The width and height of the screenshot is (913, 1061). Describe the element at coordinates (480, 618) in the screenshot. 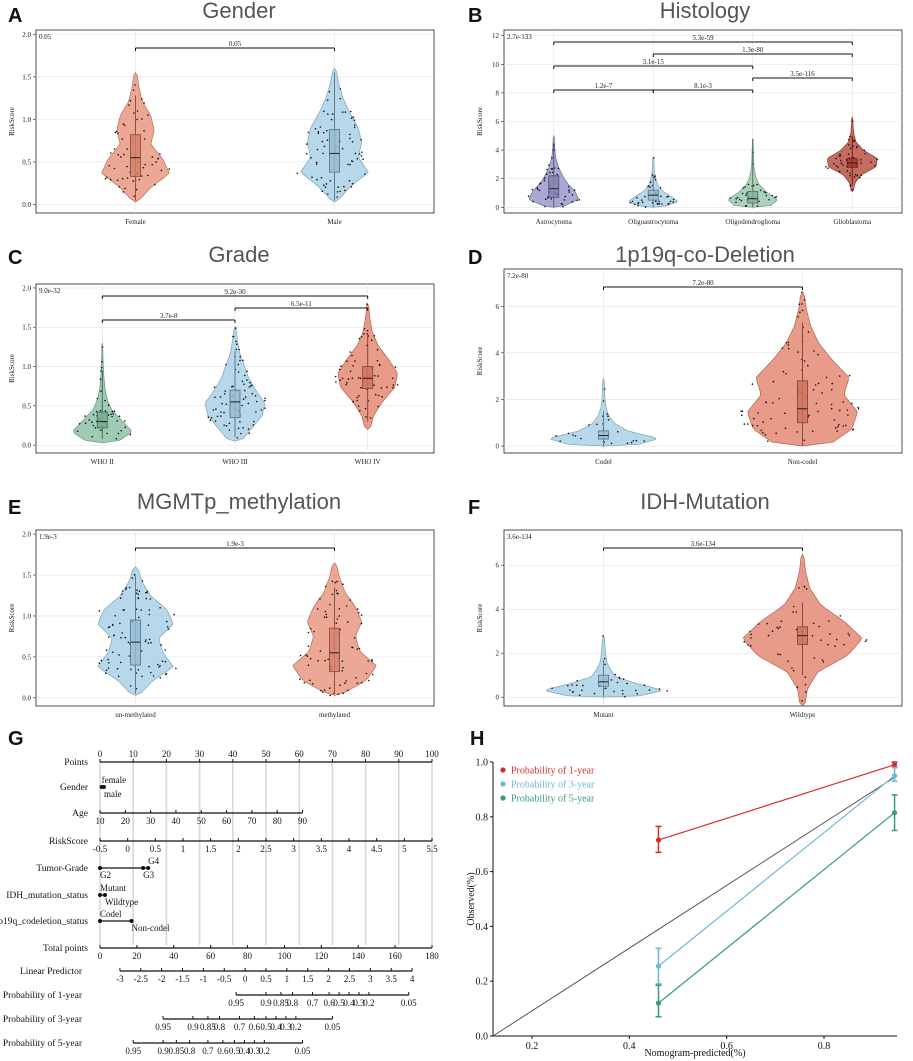

I see `y-axis-label: RiskScore` at that location.